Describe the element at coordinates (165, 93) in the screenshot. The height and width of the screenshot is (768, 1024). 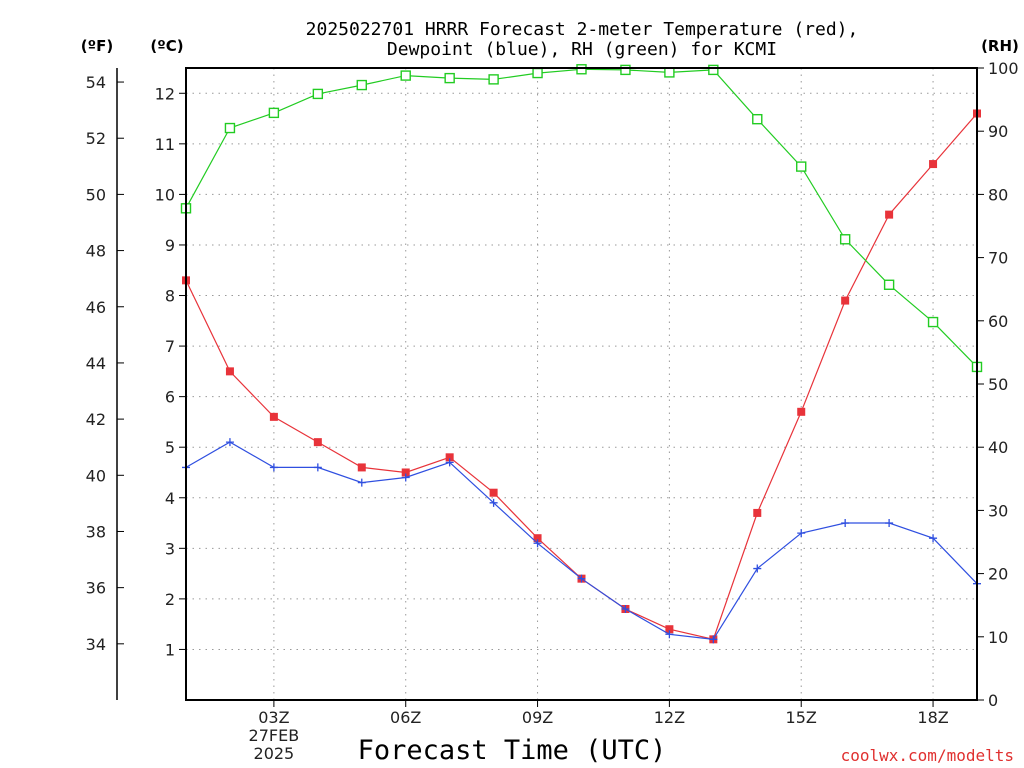
I see `celsius-tick-label: 12` at that location.